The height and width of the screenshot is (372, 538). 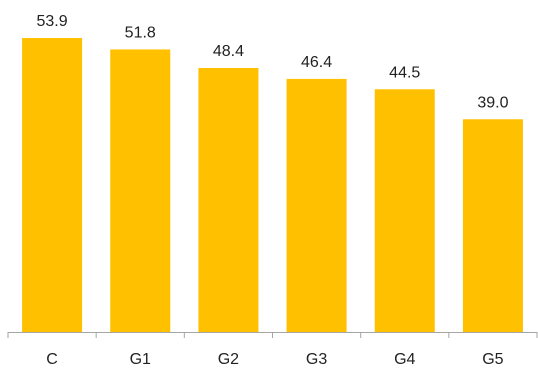 What do you see at coordinates (52, 21) in the screenshot?
I see `value-label-c: 53.9` at bounding box center [52, 21].